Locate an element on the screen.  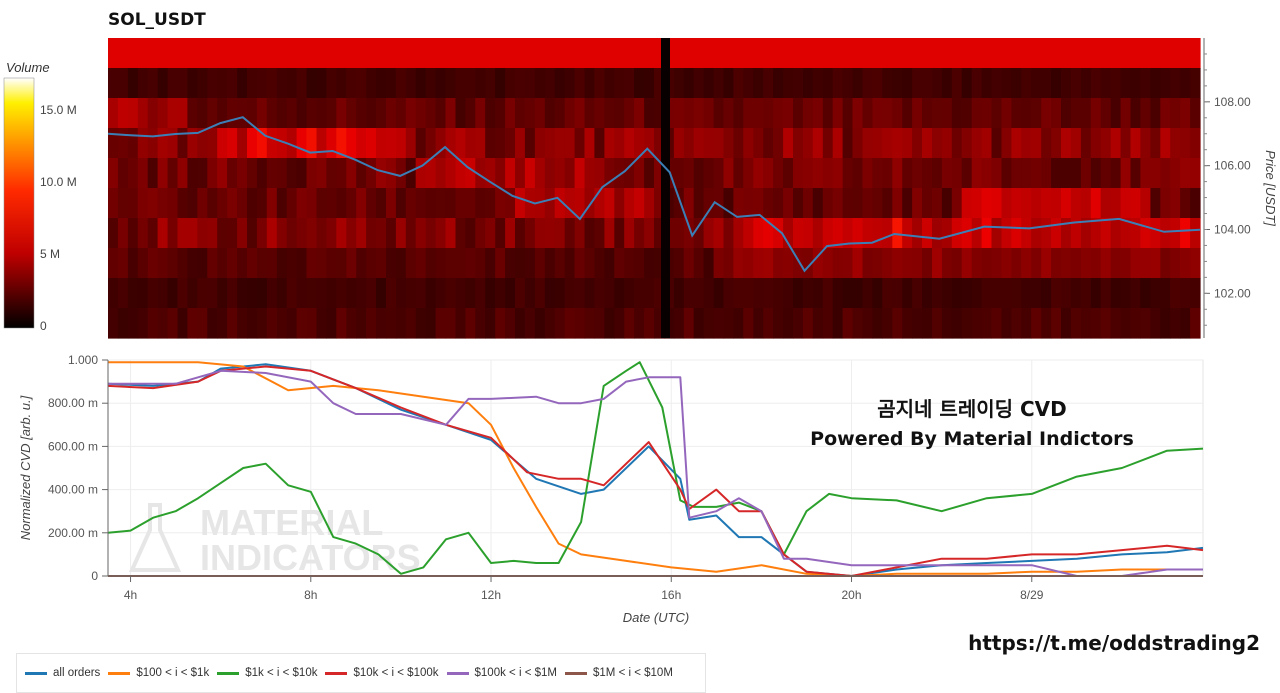
price-axis: 108.00 106.00 104.00 102.00 Price [USDT] is located at coordinates (1240, 188).